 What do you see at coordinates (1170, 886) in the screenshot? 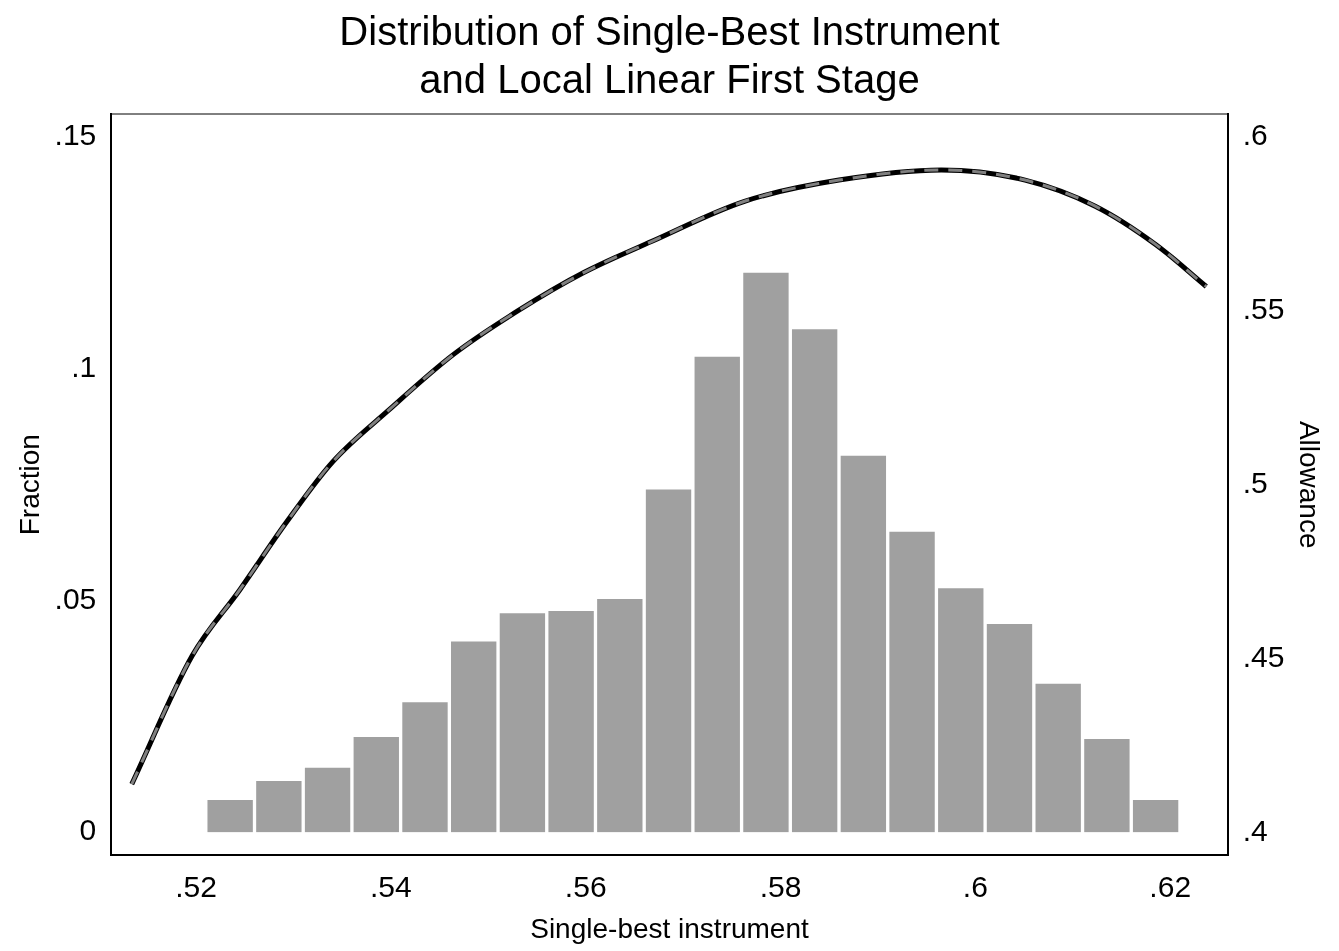
I see `x-tick-label: .62` at bounding box center [1170, 886].